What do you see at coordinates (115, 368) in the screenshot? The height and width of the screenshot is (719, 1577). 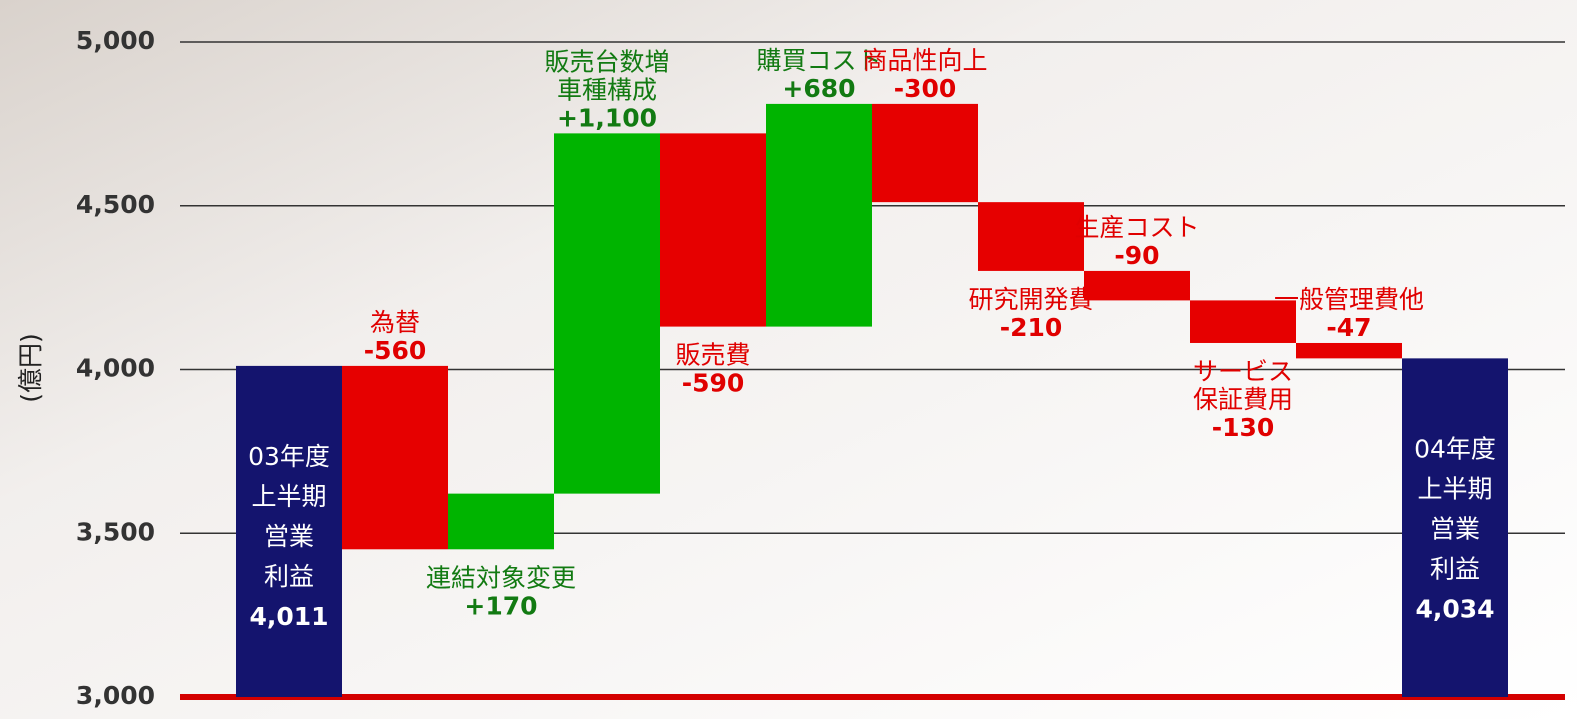 I see `y-tick-label: 4,000` at bounding box center [115, 368].